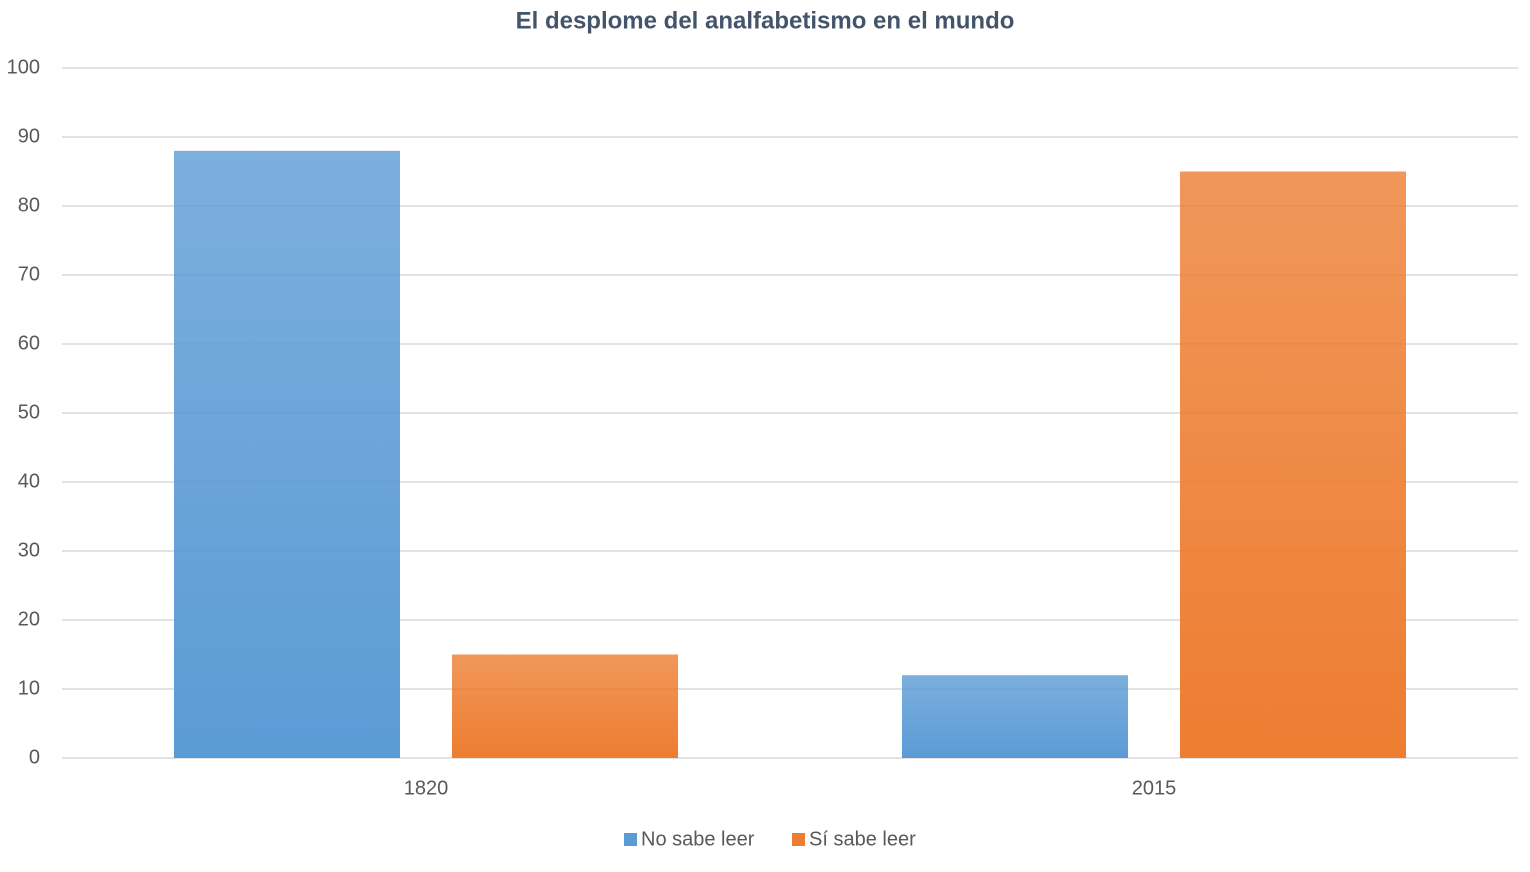 The height and width of the screenshot is (872, 1530). What do you see at coordinates (29, 205) in the screenshot?
I see `y-tick-label: 80` at bounding box center [29, 205].